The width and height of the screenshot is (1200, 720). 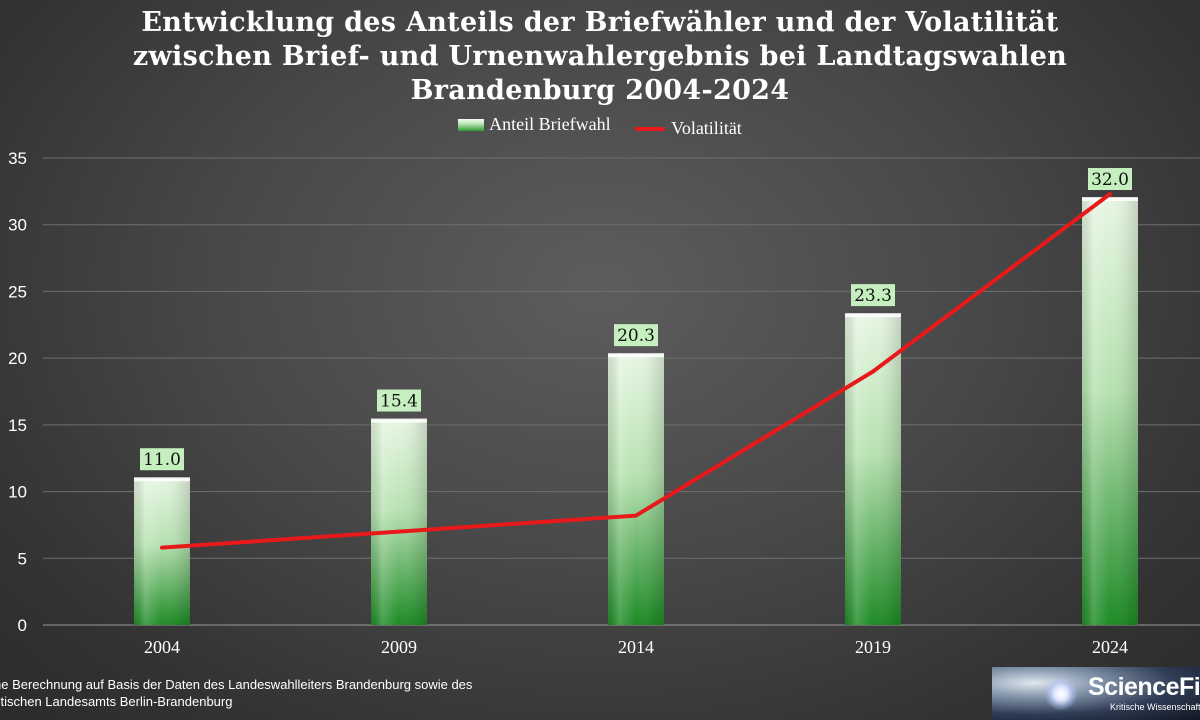 What do you see at coordinates (116, 701) in the screenshot?
I see `source-line-2: stischen Landesamts Berlin-Brandenburg` at bounding box center [116, 701].